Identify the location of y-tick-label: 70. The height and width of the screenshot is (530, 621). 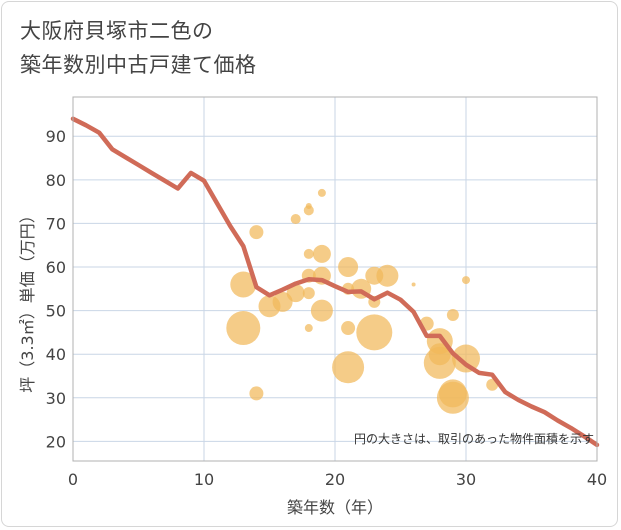
(56, 223).